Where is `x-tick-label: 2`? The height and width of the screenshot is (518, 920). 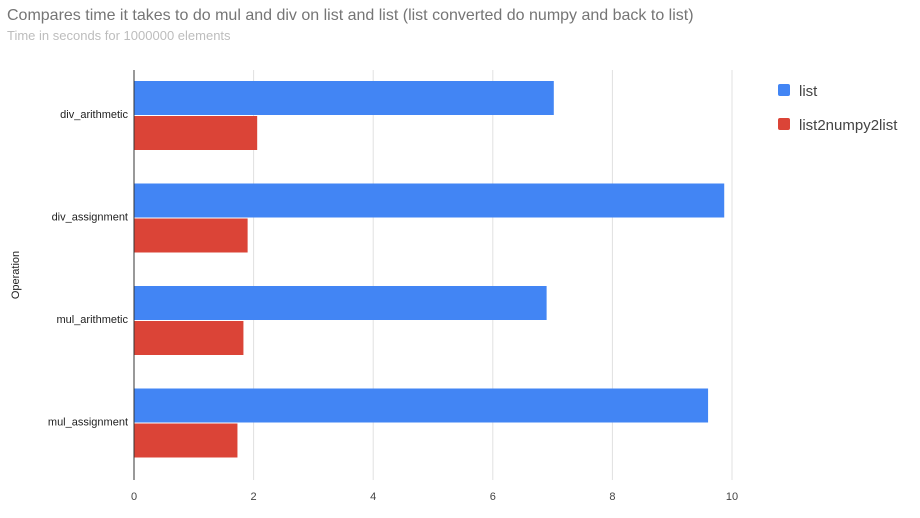 x-tick-label: 2 is located at coordinates (254, 497).